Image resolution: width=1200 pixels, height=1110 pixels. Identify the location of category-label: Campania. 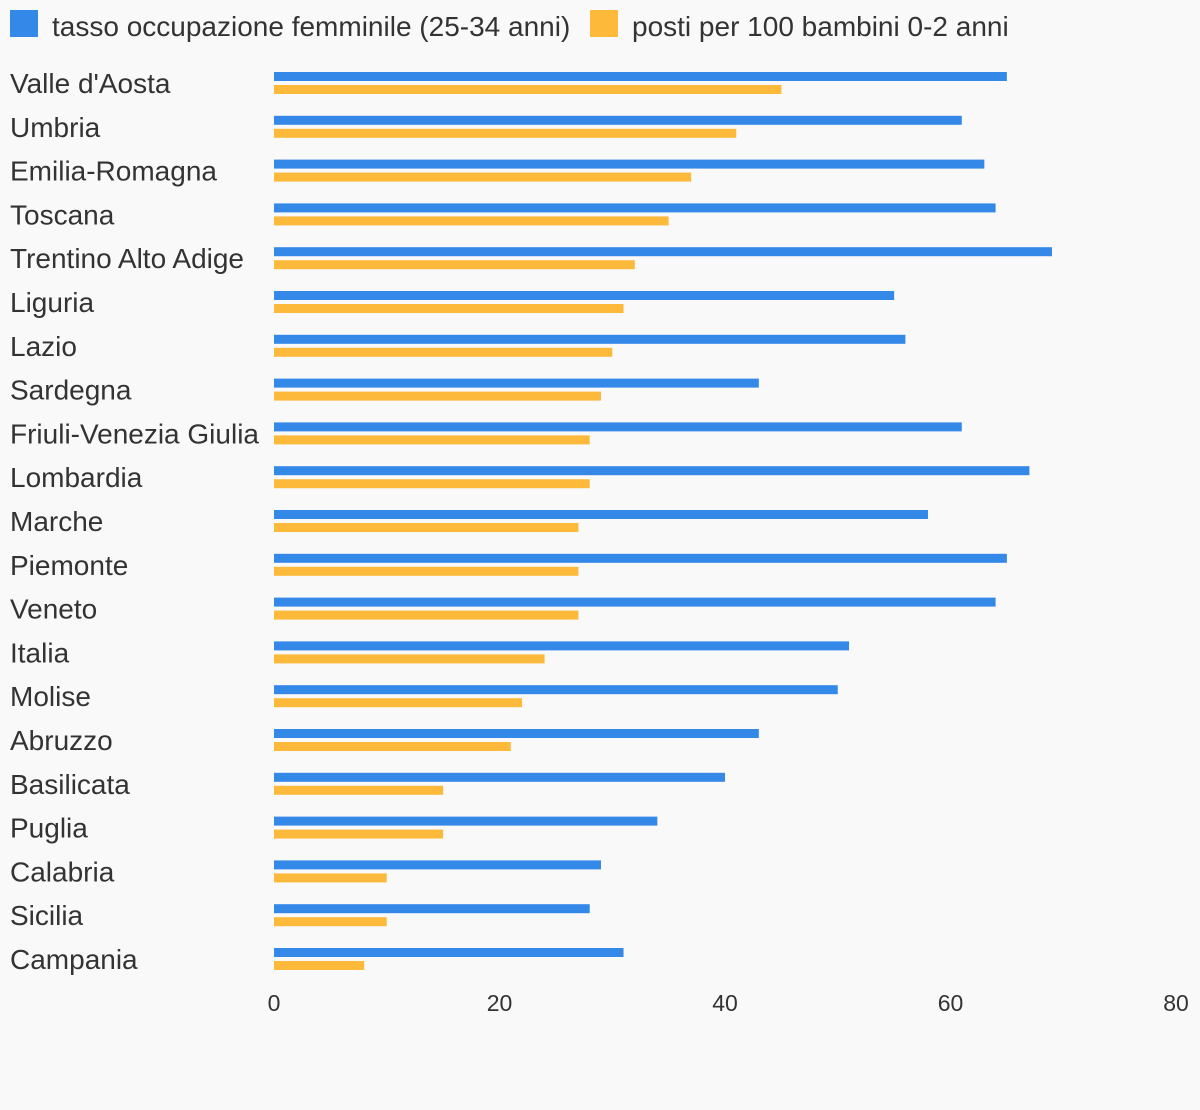
(74, 959).